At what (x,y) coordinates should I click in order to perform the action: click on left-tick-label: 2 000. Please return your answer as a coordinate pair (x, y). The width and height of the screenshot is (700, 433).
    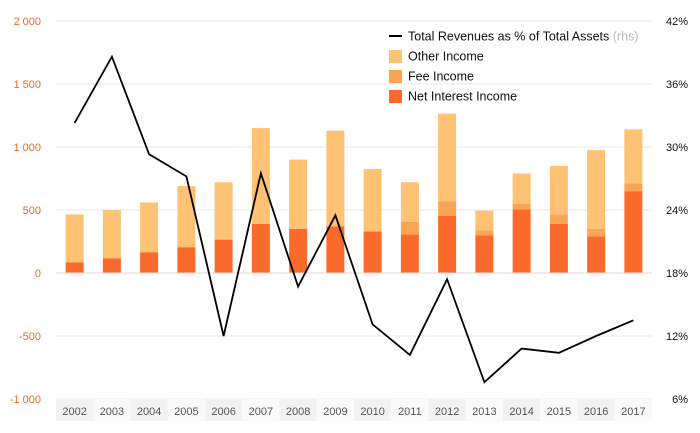
    Looking at the image, I should click on (27, 22).